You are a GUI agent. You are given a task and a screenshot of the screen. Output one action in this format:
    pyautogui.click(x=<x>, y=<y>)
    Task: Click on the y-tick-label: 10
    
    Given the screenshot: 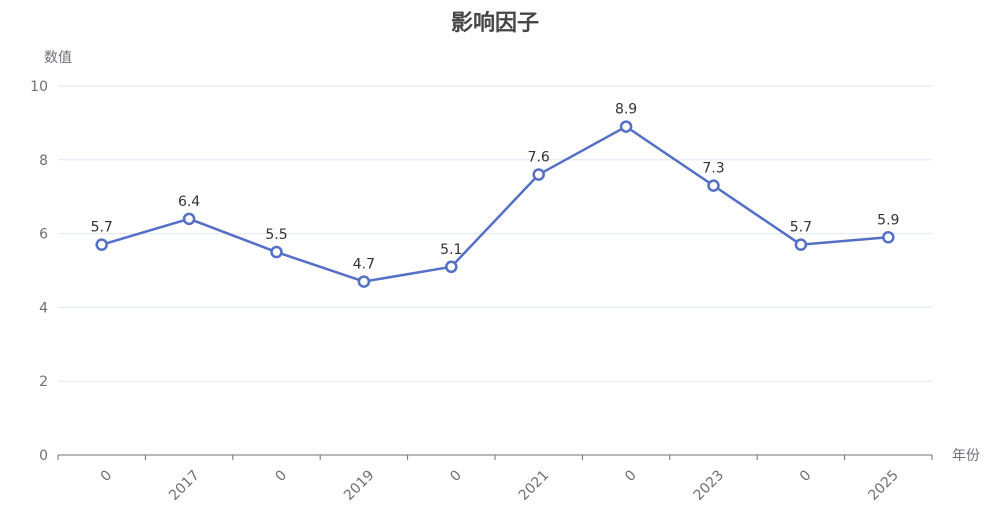 What is the action you would take?
    pyautogui.click(x=39, y=87)
    